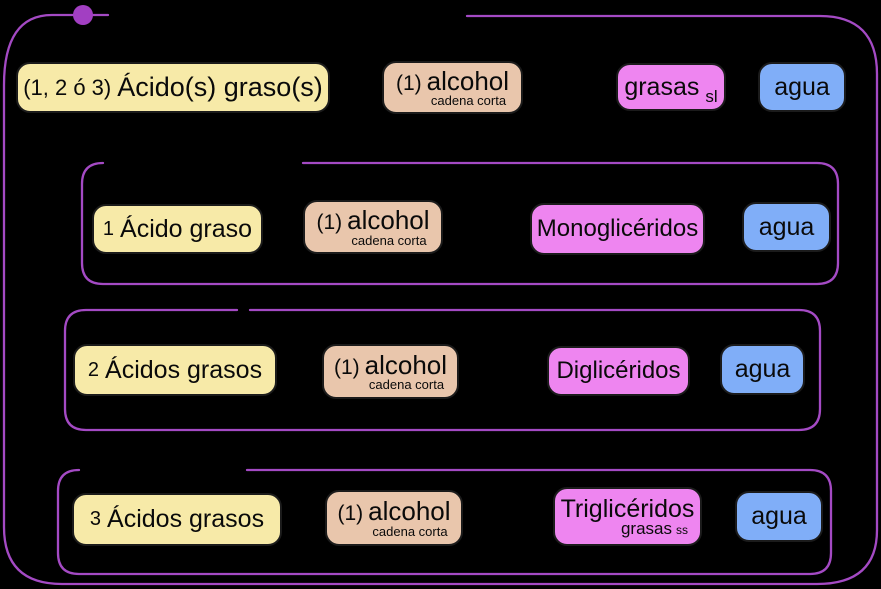 The height and width of the screenshot is (589, 881). Describe the element at coordinates (186, 228) in the screenshot. I see `fatty-acid-label: Ácido graso` at that location.